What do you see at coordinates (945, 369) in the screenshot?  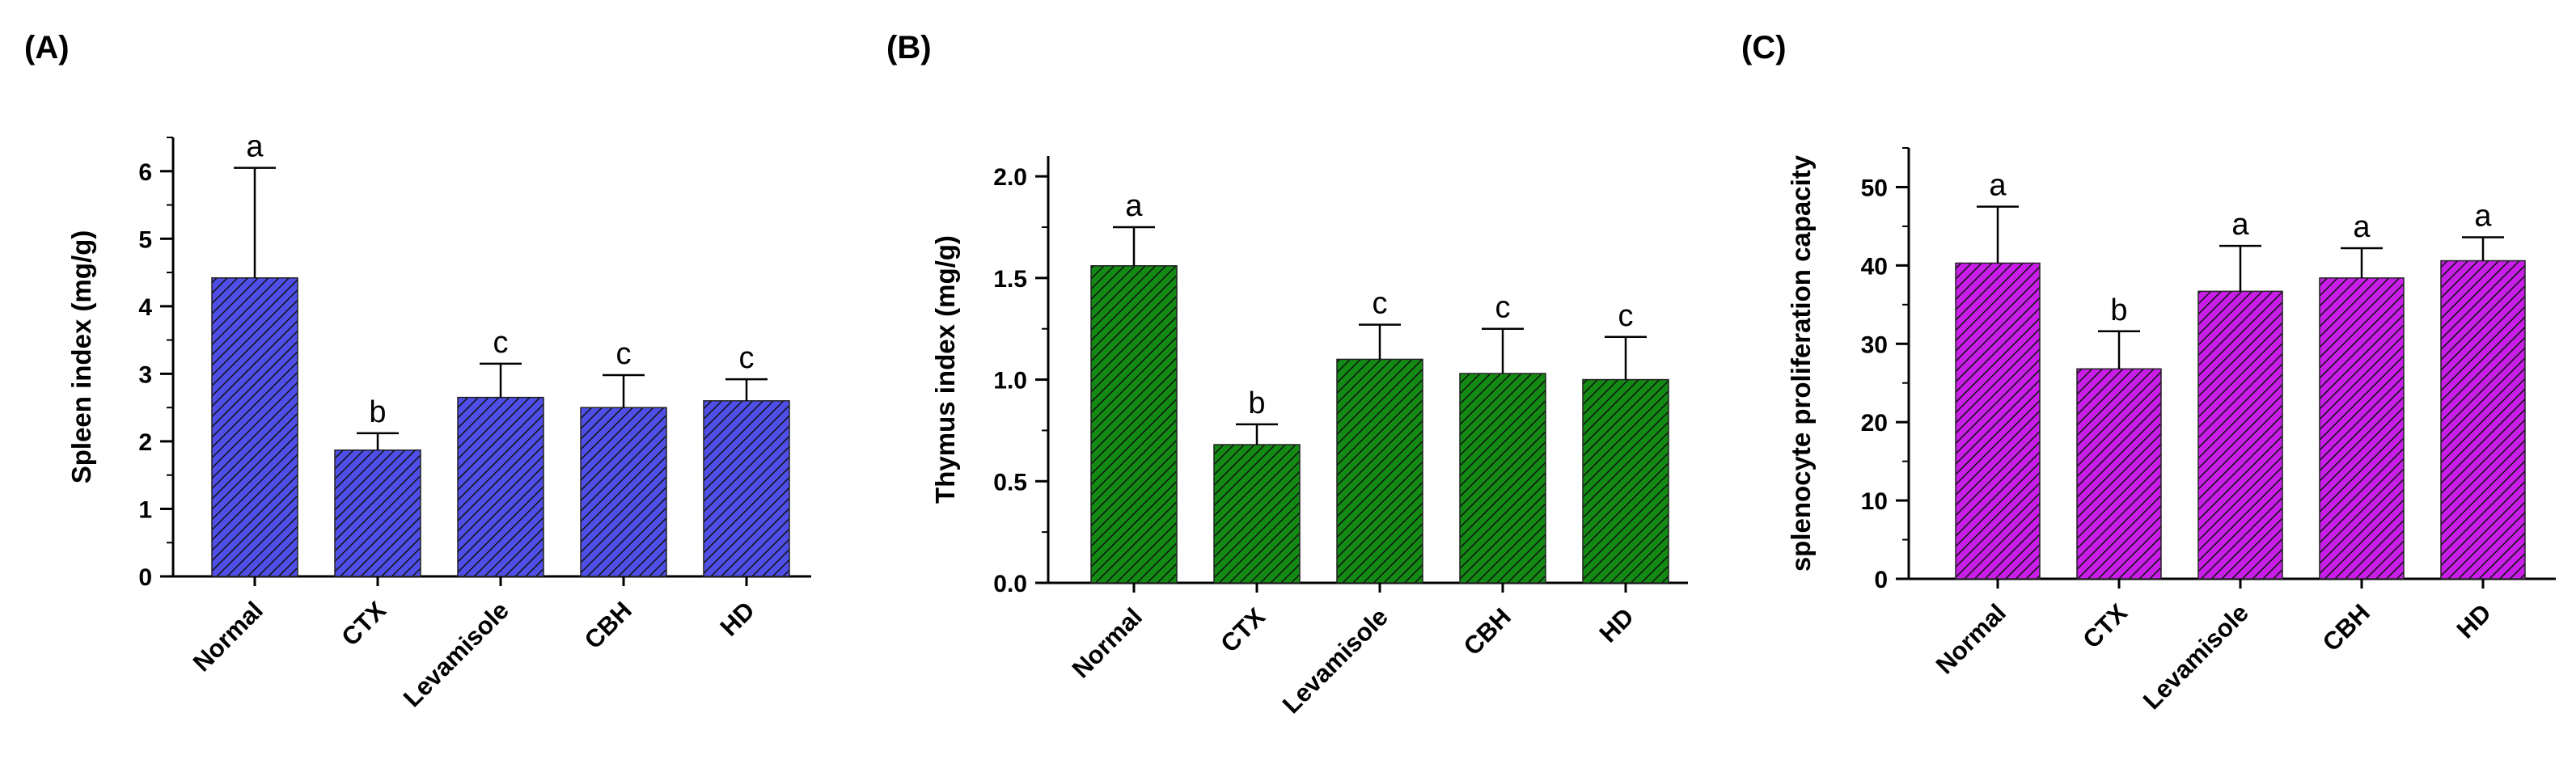 I see `y-axis-title: Thymus index (mg/g)` at bounding box center [945, 369].